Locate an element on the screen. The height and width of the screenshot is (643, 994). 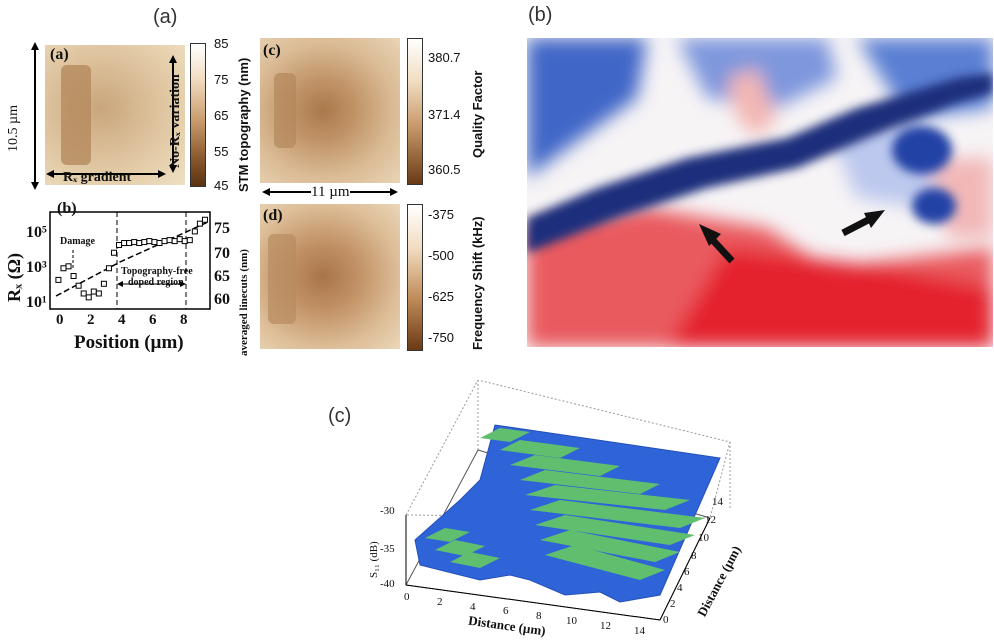
sub-b-left-tick: 10³ is located at coordinates (36, 267).